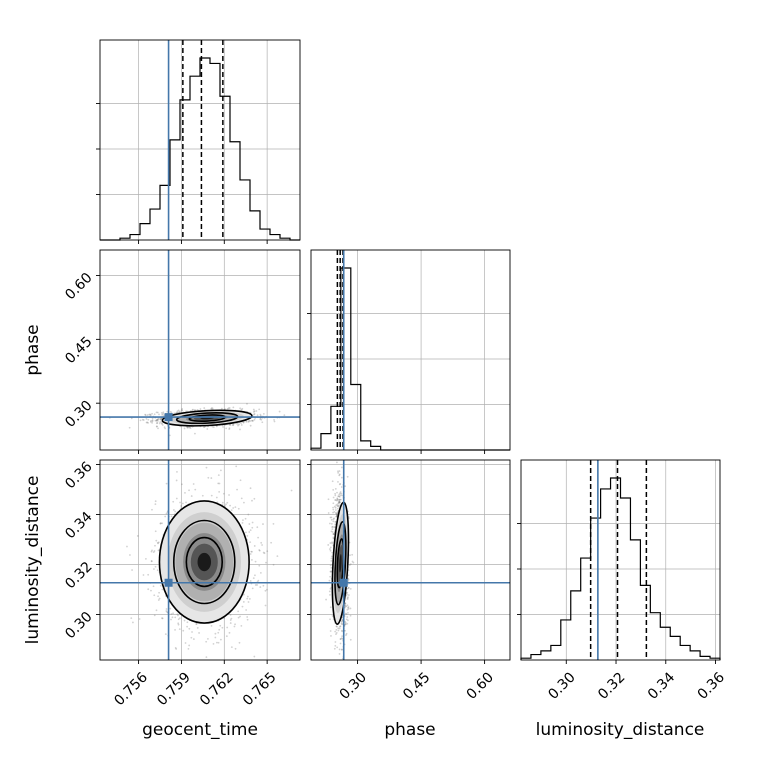  What do you see at coordinates (343, 582) in the screenshot?
I see `truth-marker` at bounding box center [343, 582].